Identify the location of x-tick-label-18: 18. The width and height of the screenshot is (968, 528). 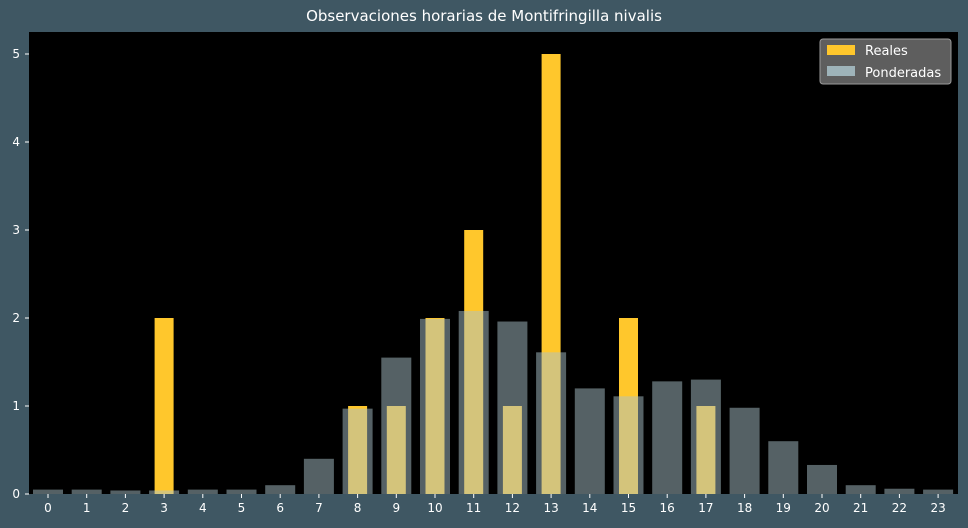
(744, 508).